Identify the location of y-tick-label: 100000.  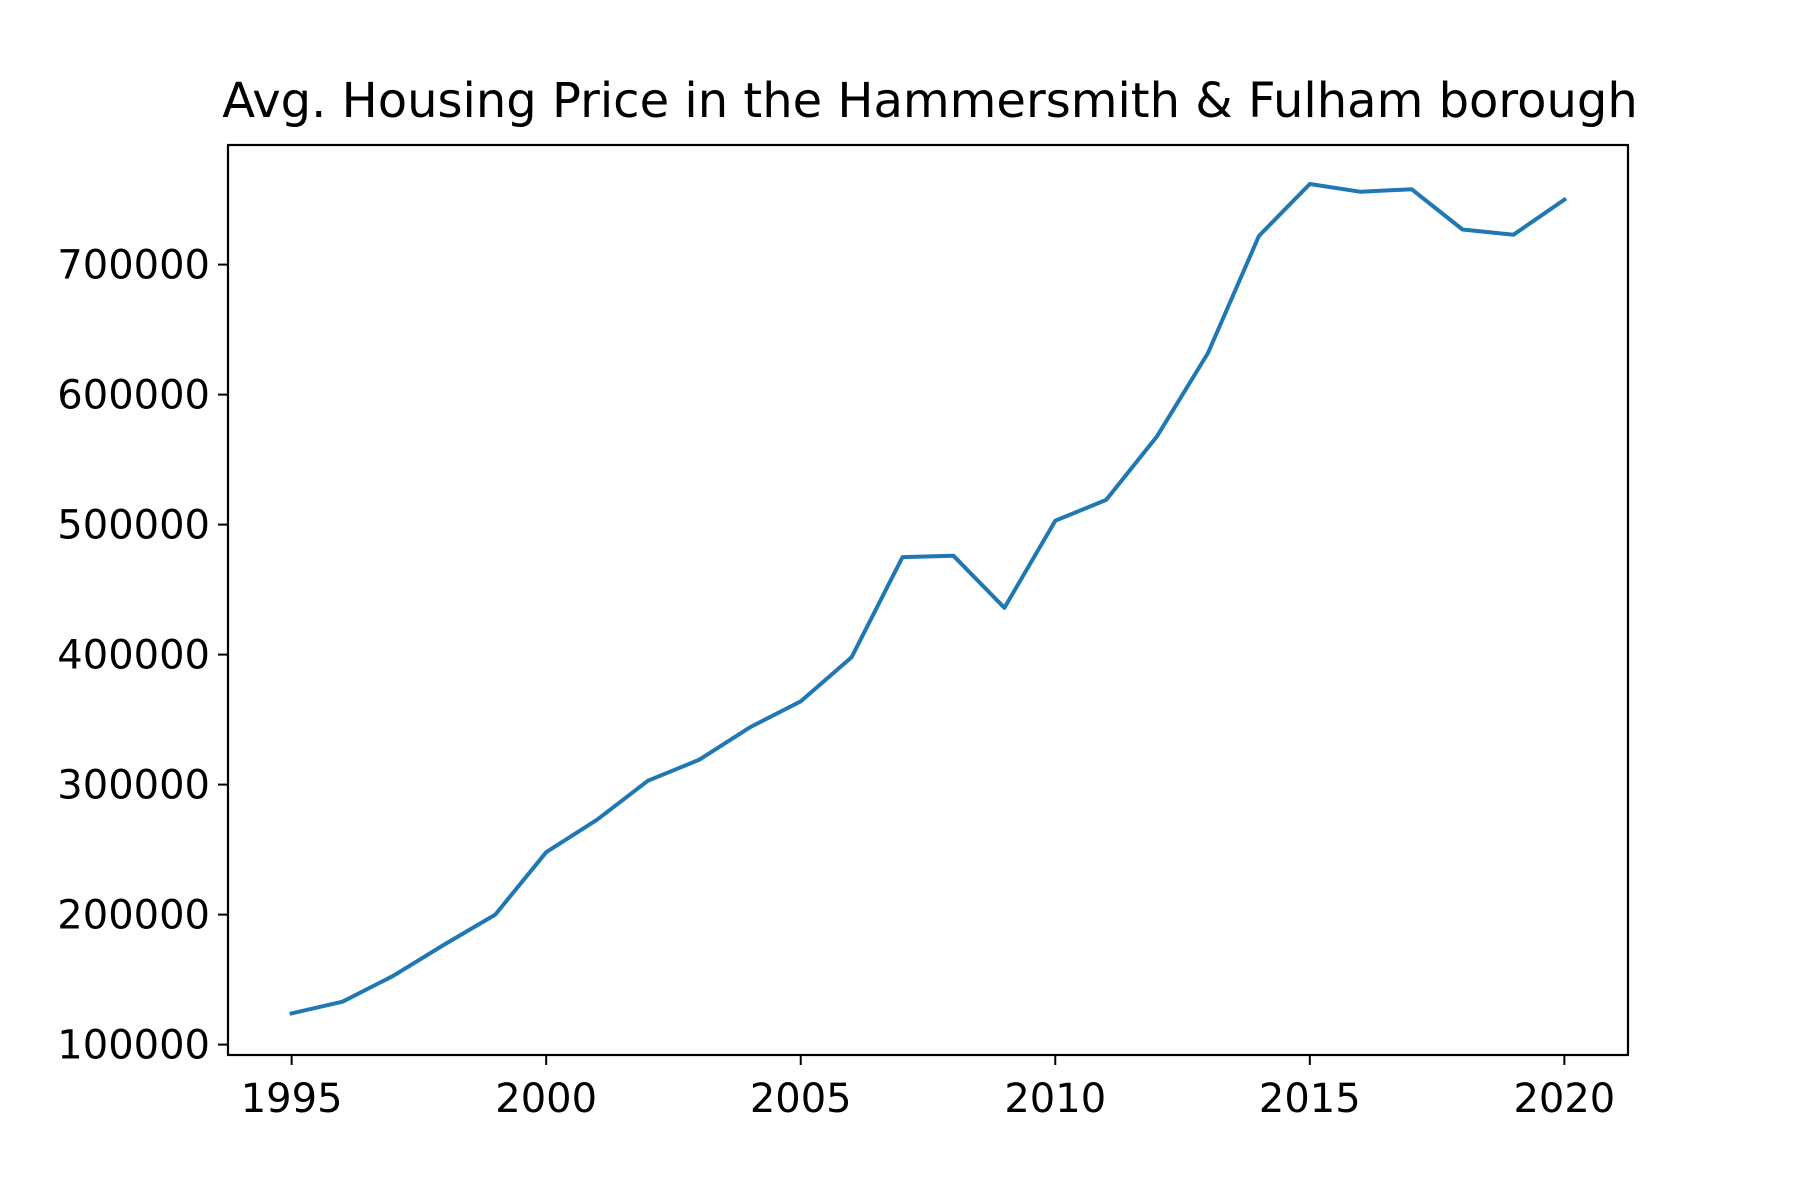
(133, 1046).